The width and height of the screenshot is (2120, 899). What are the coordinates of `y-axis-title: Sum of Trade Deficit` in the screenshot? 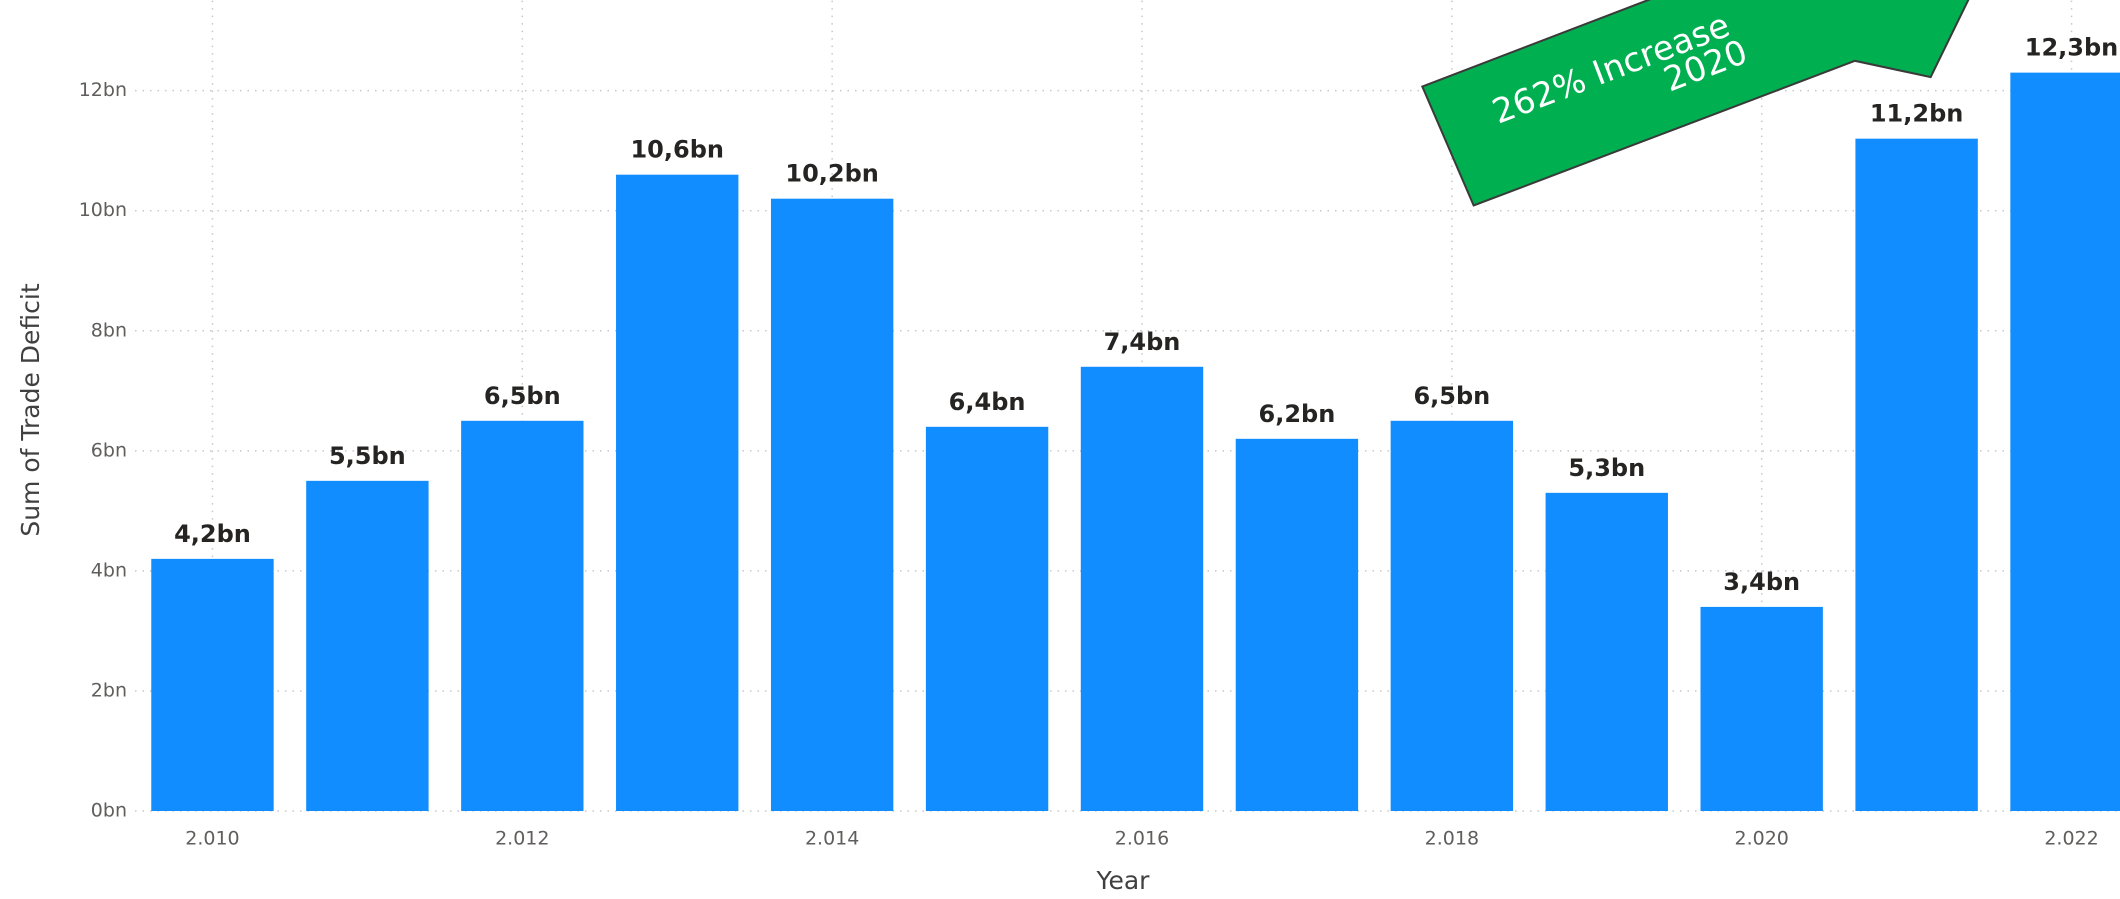 It's located at (30, 410).